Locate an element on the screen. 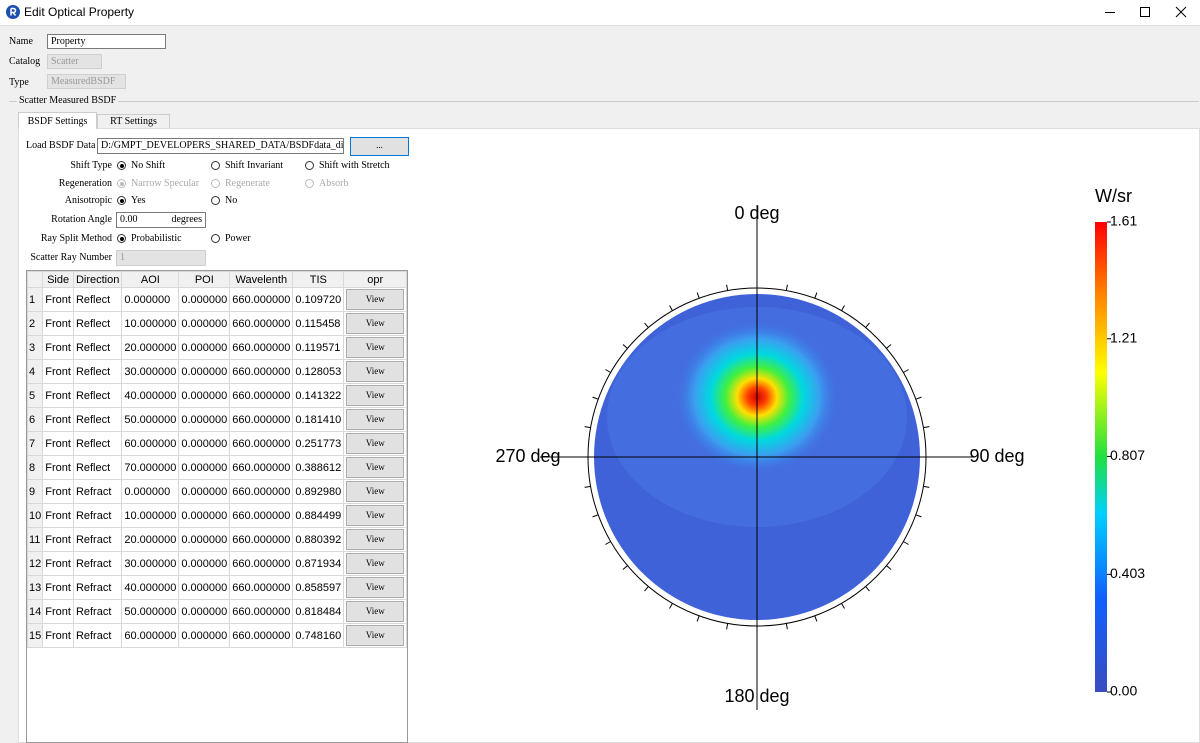 The height and width of the screenshot is (743, 1200). row-index: 10 is located at coordinates (35, 515).